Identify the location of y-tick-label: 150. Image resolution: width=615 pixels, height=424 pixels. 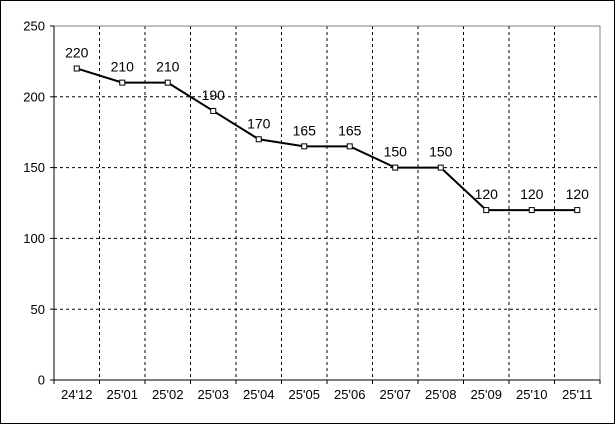
(34, 167).